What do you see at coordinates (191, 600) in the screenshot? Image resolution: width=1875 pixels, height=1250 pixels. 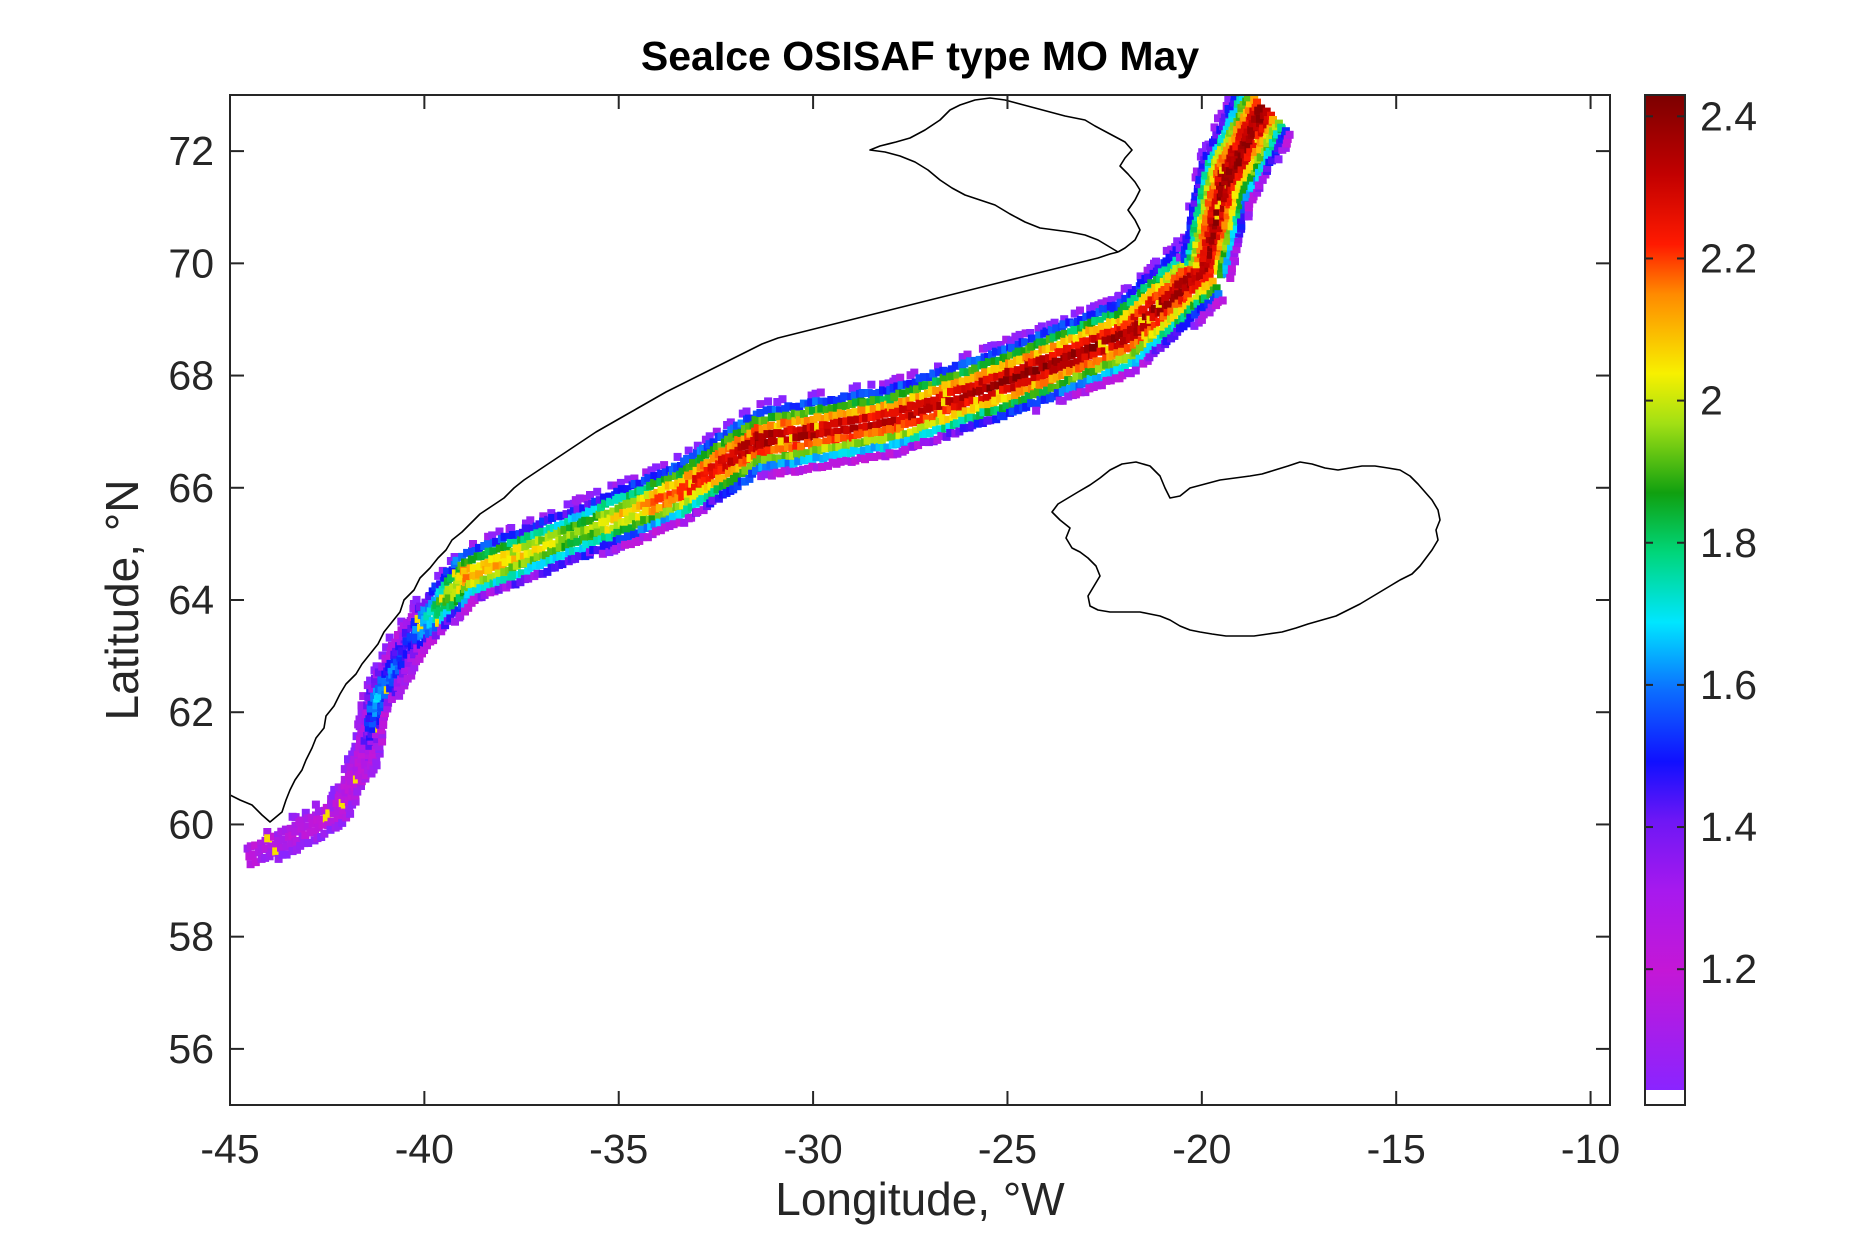 I see `y-tick-label: 64` at bounding box center [191, 600].